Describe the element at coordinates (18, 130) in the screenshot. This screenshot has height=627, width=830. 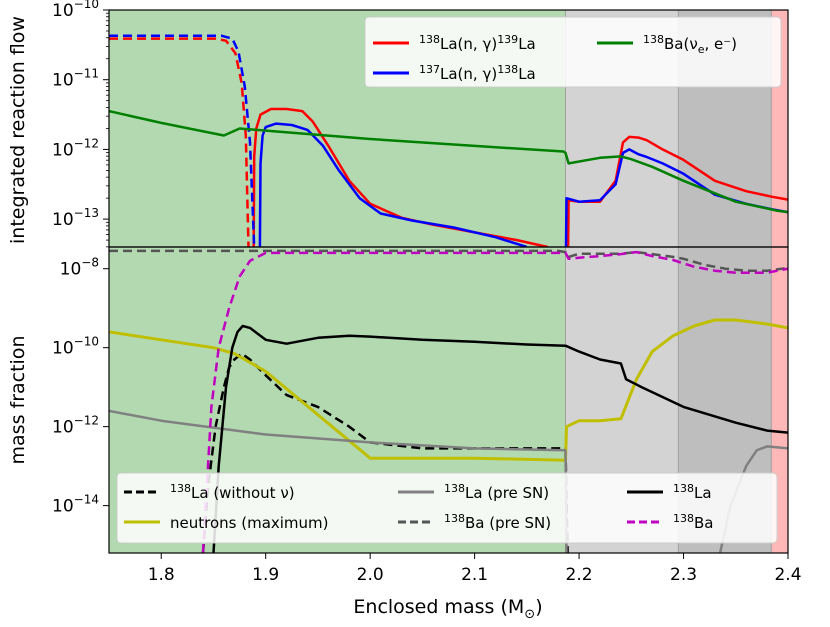
I see `top-y-axis-label: integrated reaction flow` at that location.